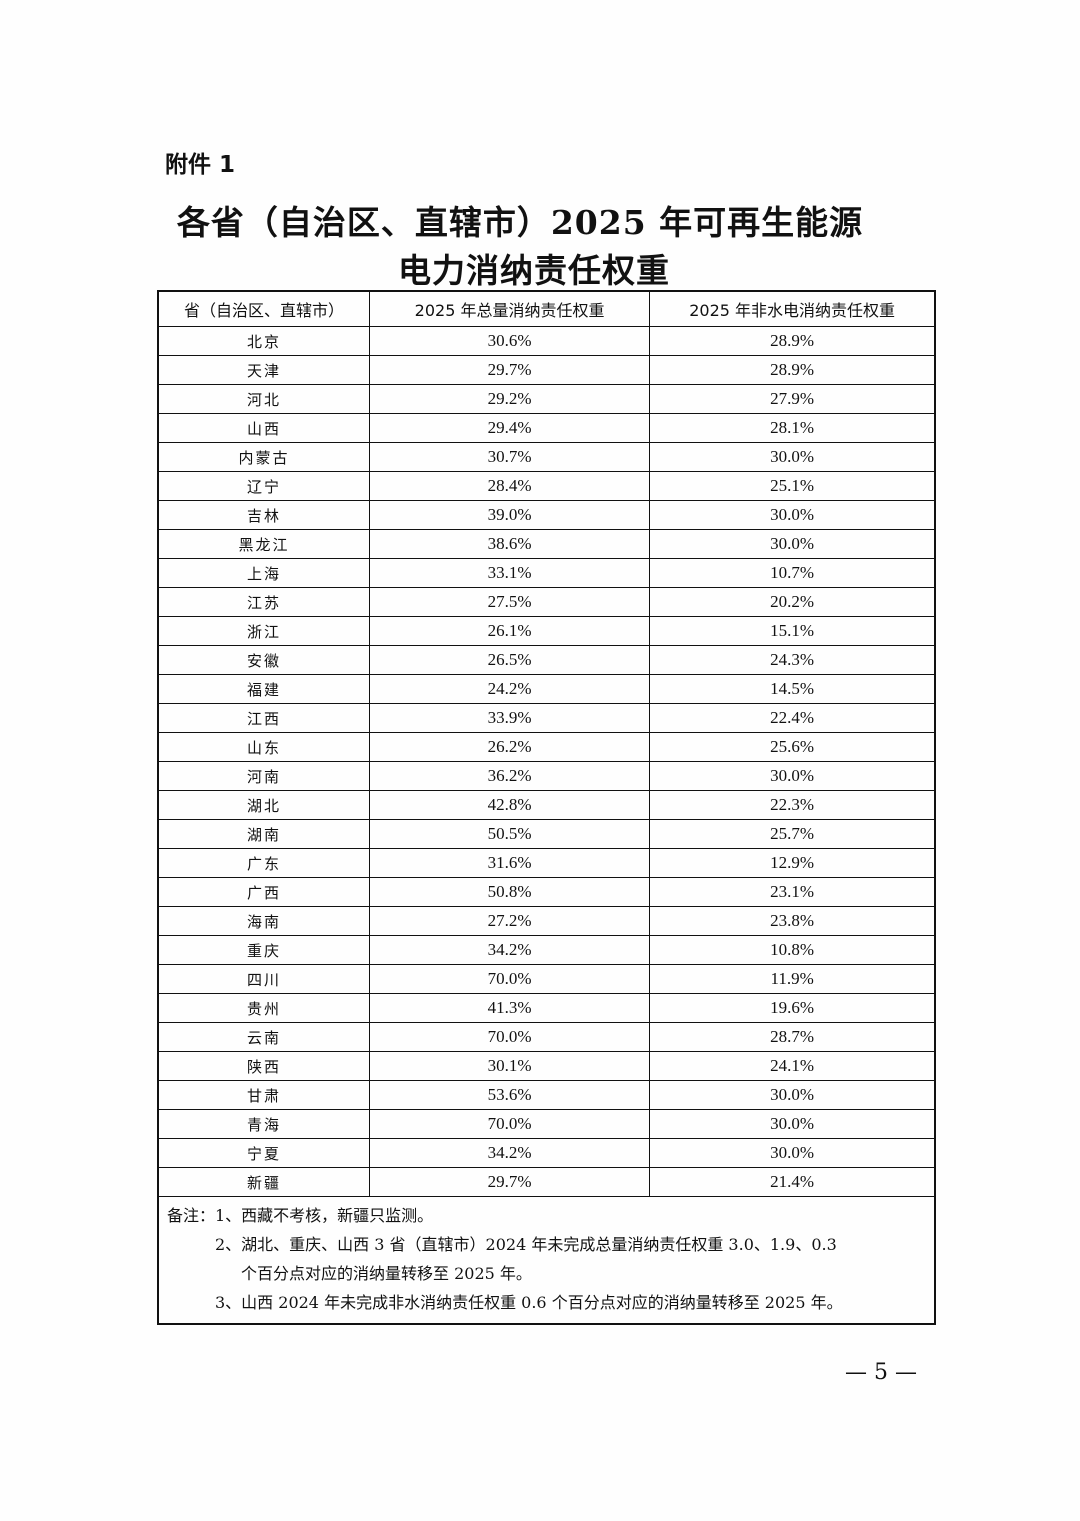  Describe the element at coordinates (263, 457) in the screenshot. I see `province-cell: 内蒙古` at that location.